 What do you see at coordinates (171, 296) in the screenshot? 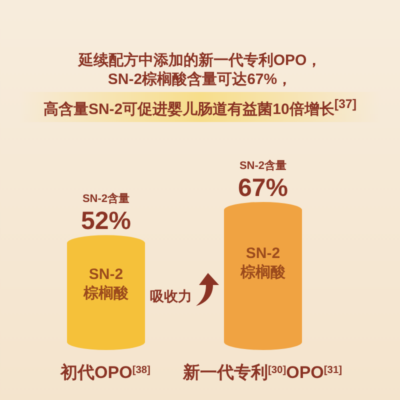
I see `annotation: 吸收力` at bounding box center [171, 296].